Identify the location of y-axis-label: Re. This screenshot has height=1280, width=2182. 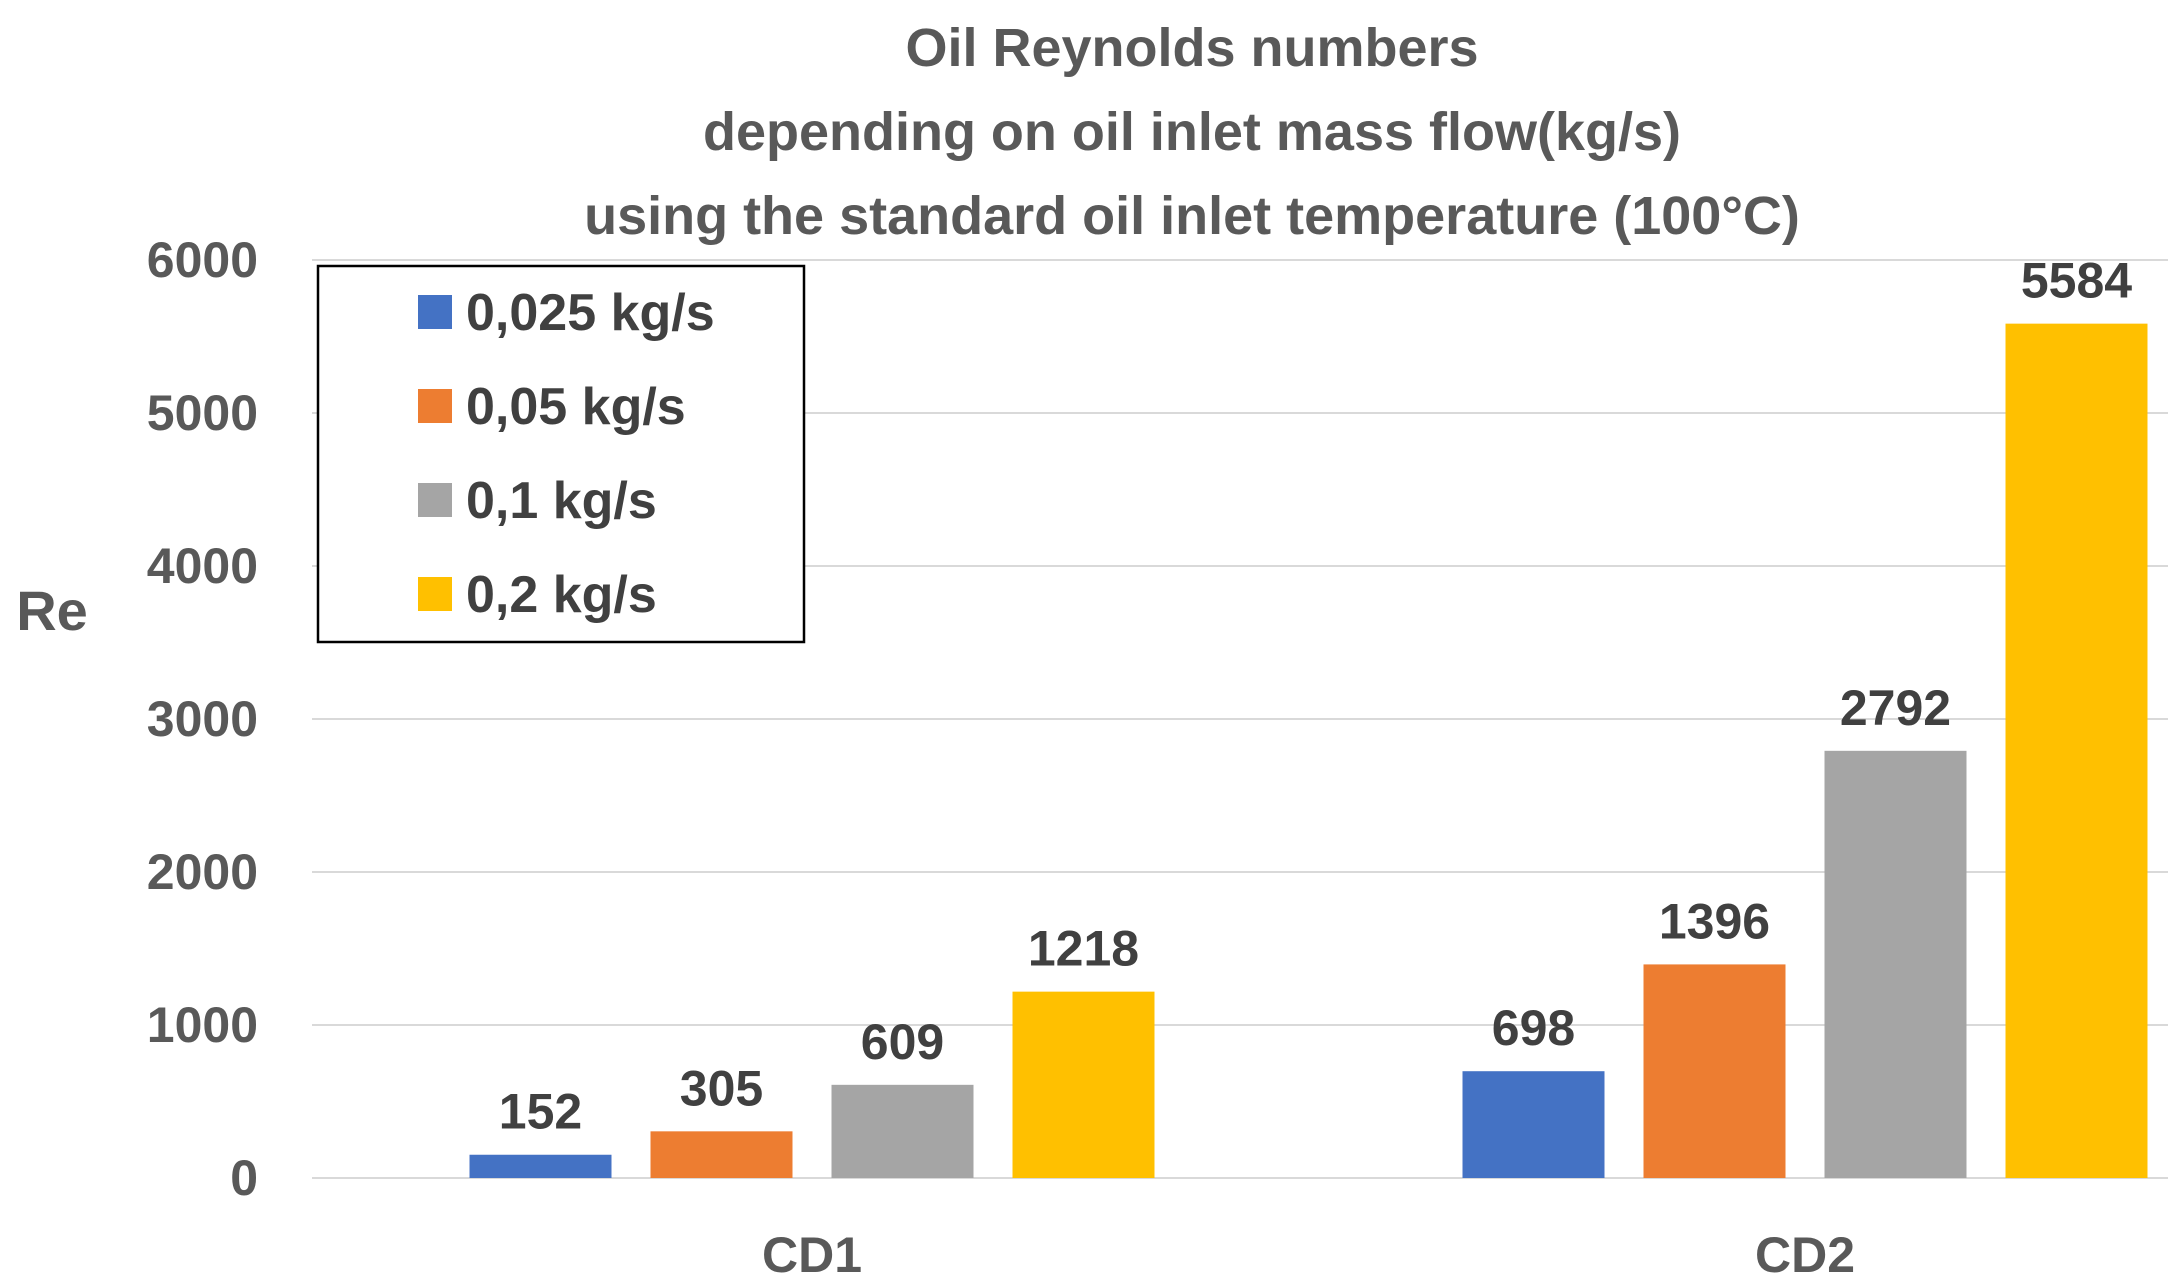
(52, 610).